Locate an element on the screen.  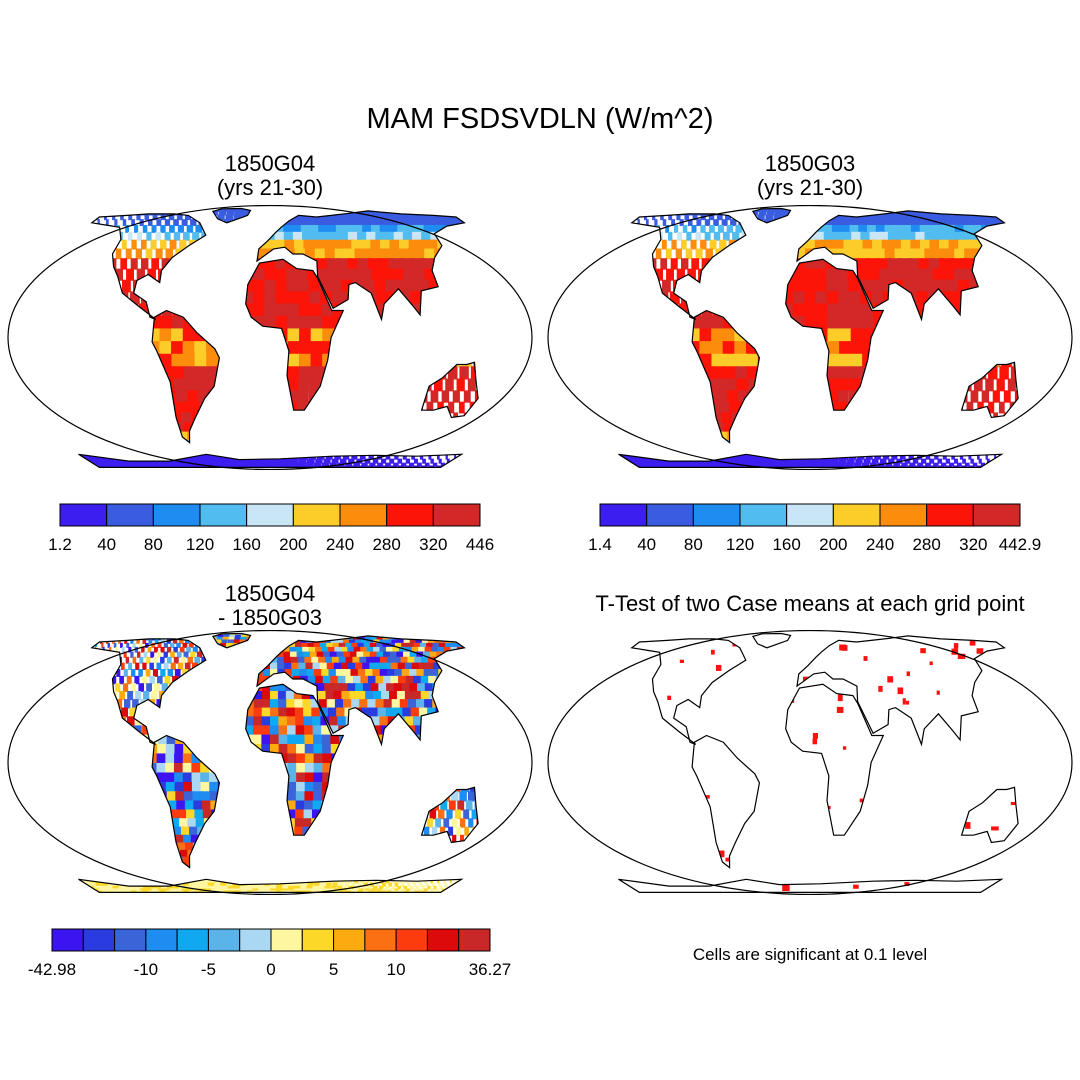
coastline-greenland is located at coordinates (771, 215).